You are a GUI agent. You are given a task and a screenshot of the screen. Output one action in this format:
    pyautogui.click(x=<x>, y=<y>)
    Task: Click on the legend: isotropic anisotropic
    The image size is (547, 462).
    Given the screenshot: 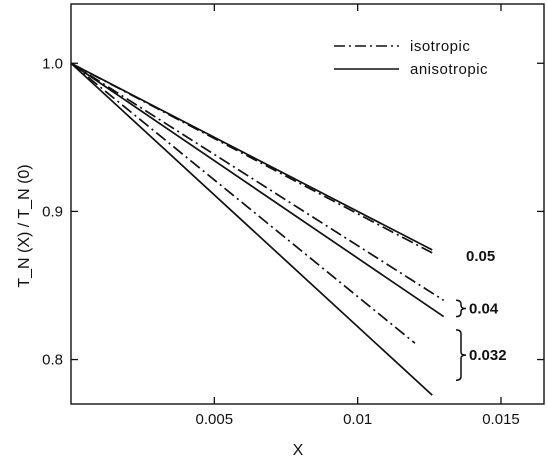 What is the action you would take?
    pyautogui.click(x=411, y=58)
    